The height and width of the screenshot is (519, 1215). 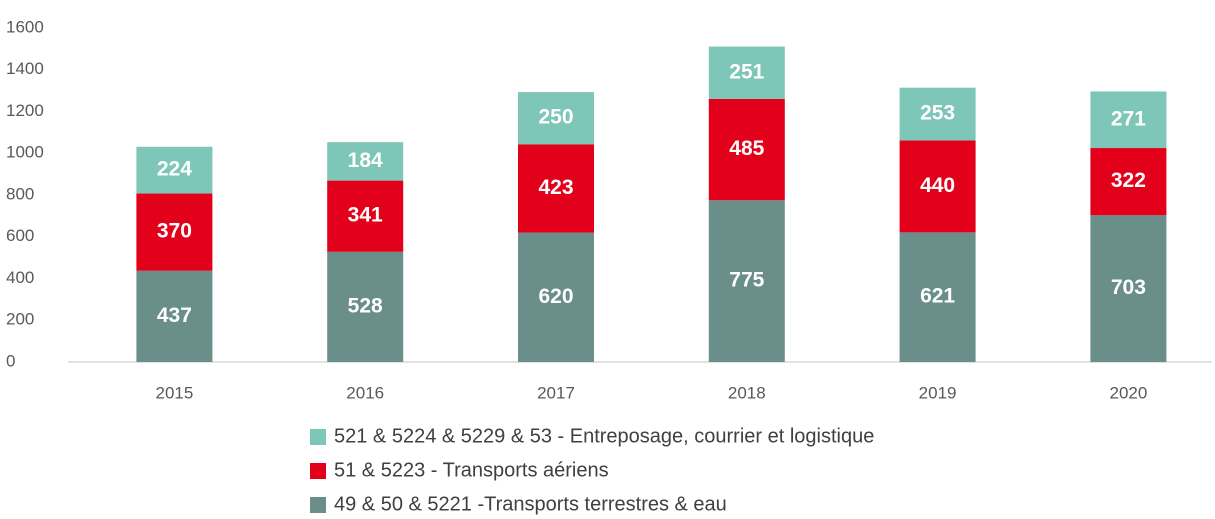 I want to click on value-label: 440, so click(x=937, y=185).